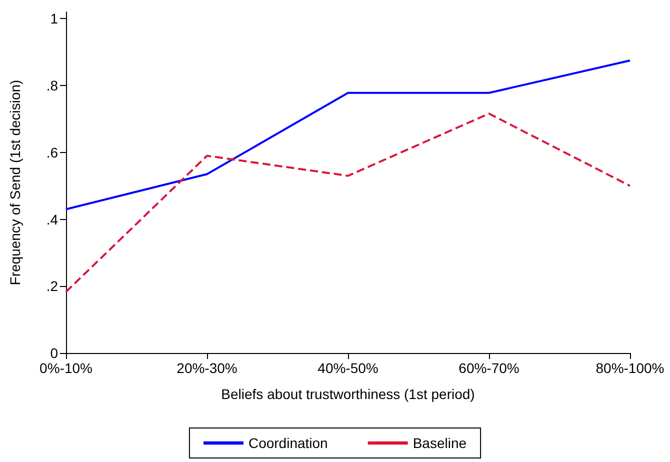 The height and width of the screenshot is (462, 670). Describe the element at coordinates (489, 368) in the screenshot. I see `x-tick-label: 60%-70%` at that location.